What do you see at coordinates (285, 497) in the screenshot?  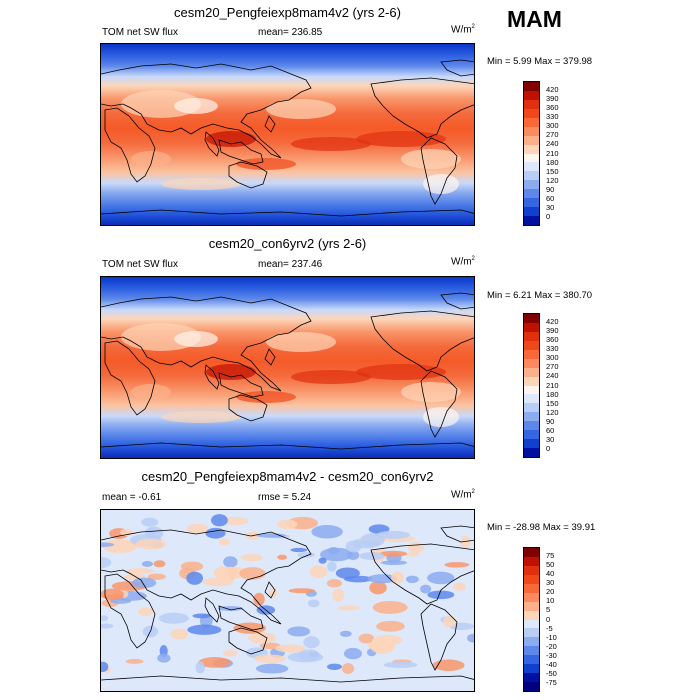 I see `rmse-label: rmse = 5.24` at bounding box center [285, 497].